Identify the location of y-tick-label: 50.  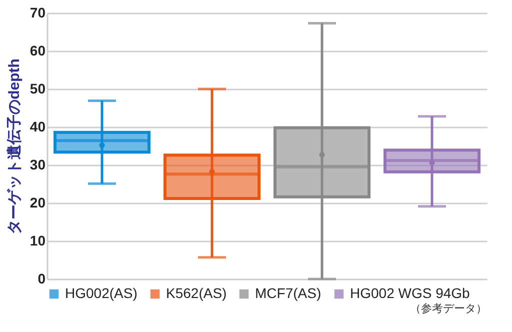
(38, 88).